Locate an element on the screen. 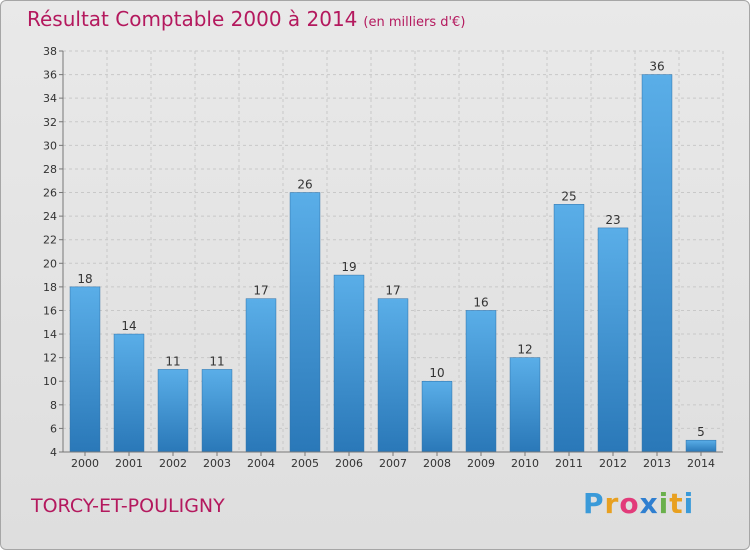  x-tick-label: 2013 is located at coordinates (657, 463).